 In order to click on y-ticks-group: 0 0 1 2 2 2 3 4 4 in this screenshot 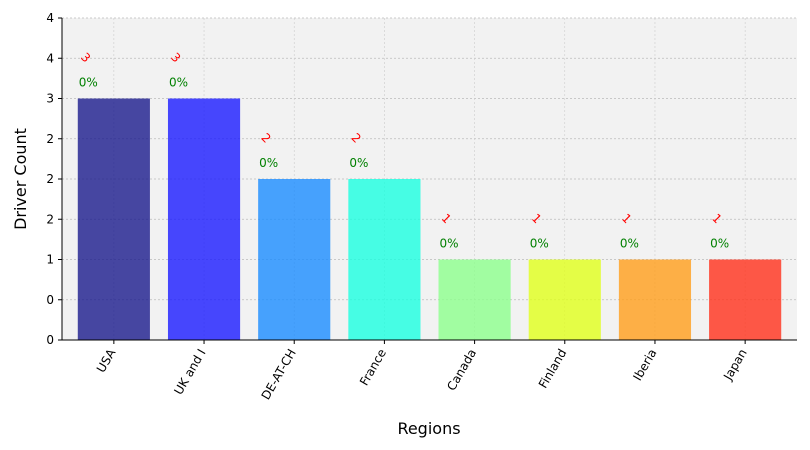, I will do `click(54, 179)`.